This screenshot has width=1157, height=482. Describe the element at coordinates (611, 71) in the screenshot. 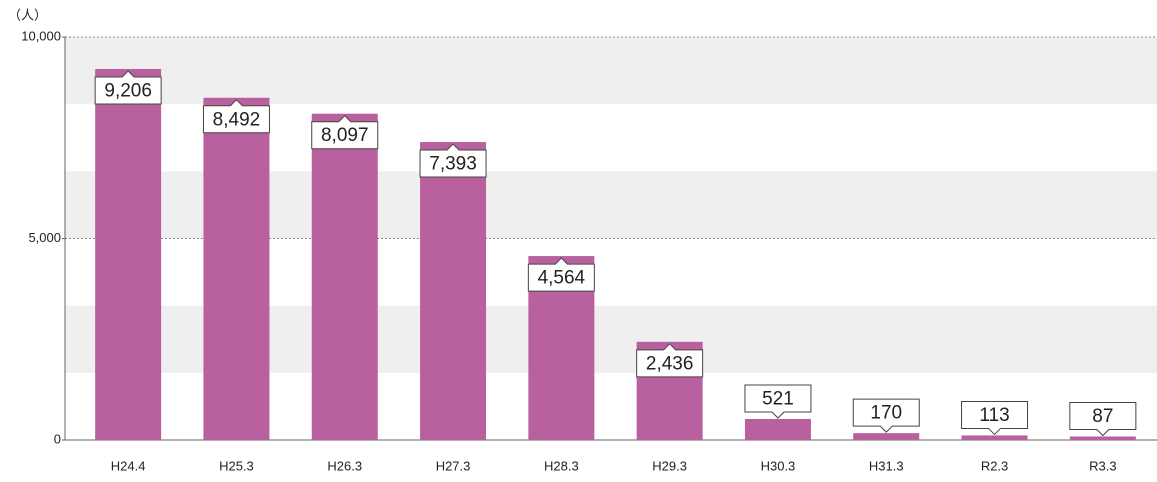

I see `background-band` at that location.